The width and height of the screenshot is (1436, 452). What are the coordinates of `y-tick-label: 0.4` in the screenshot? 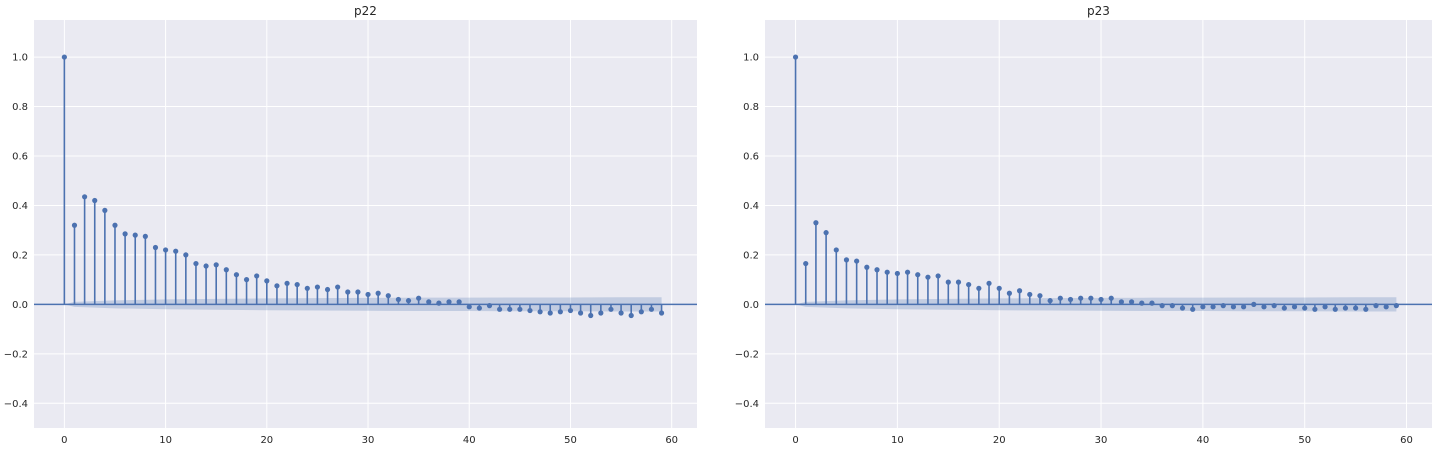 It's located at (751, 206).